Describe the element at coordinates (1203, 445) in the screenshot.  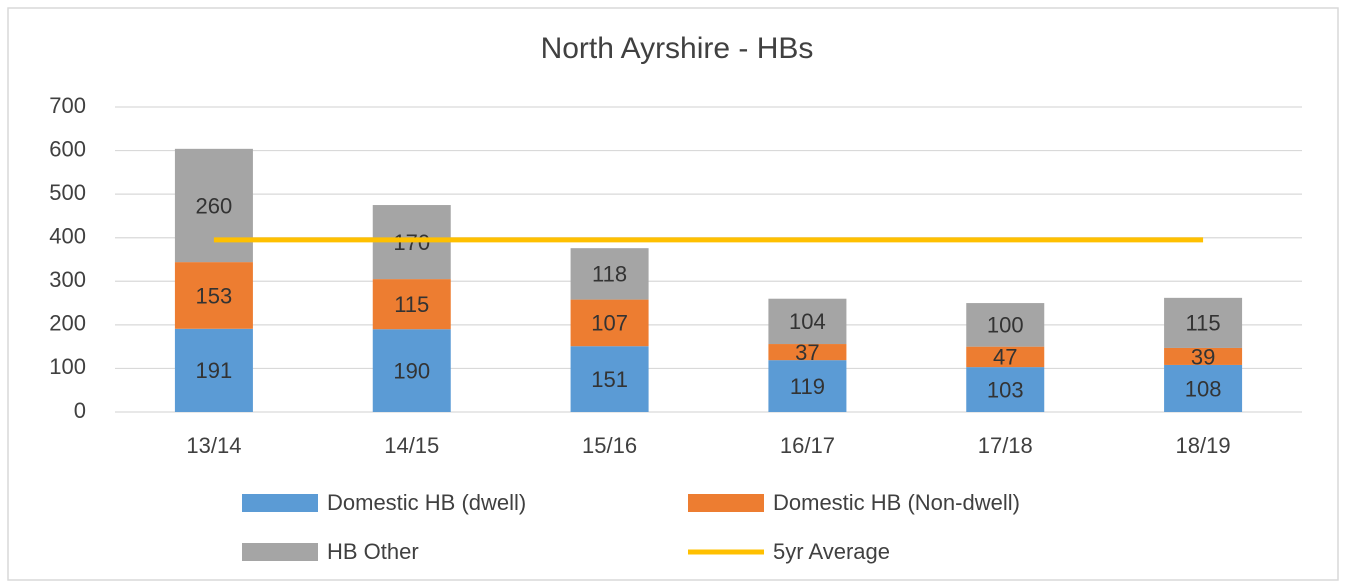
I see `x-tick-label: 18/19` at that location.